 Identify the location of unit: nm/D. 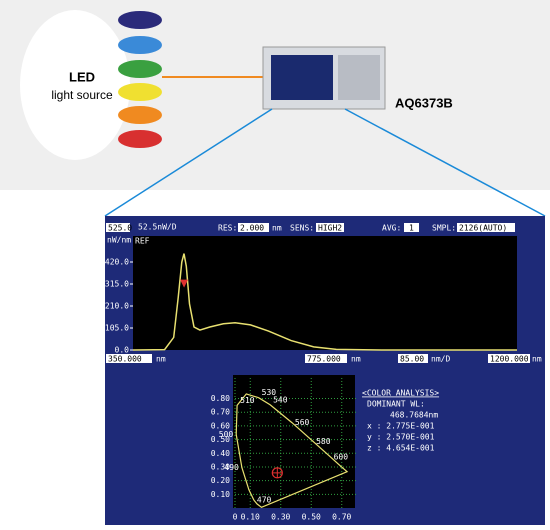
(440, 359).